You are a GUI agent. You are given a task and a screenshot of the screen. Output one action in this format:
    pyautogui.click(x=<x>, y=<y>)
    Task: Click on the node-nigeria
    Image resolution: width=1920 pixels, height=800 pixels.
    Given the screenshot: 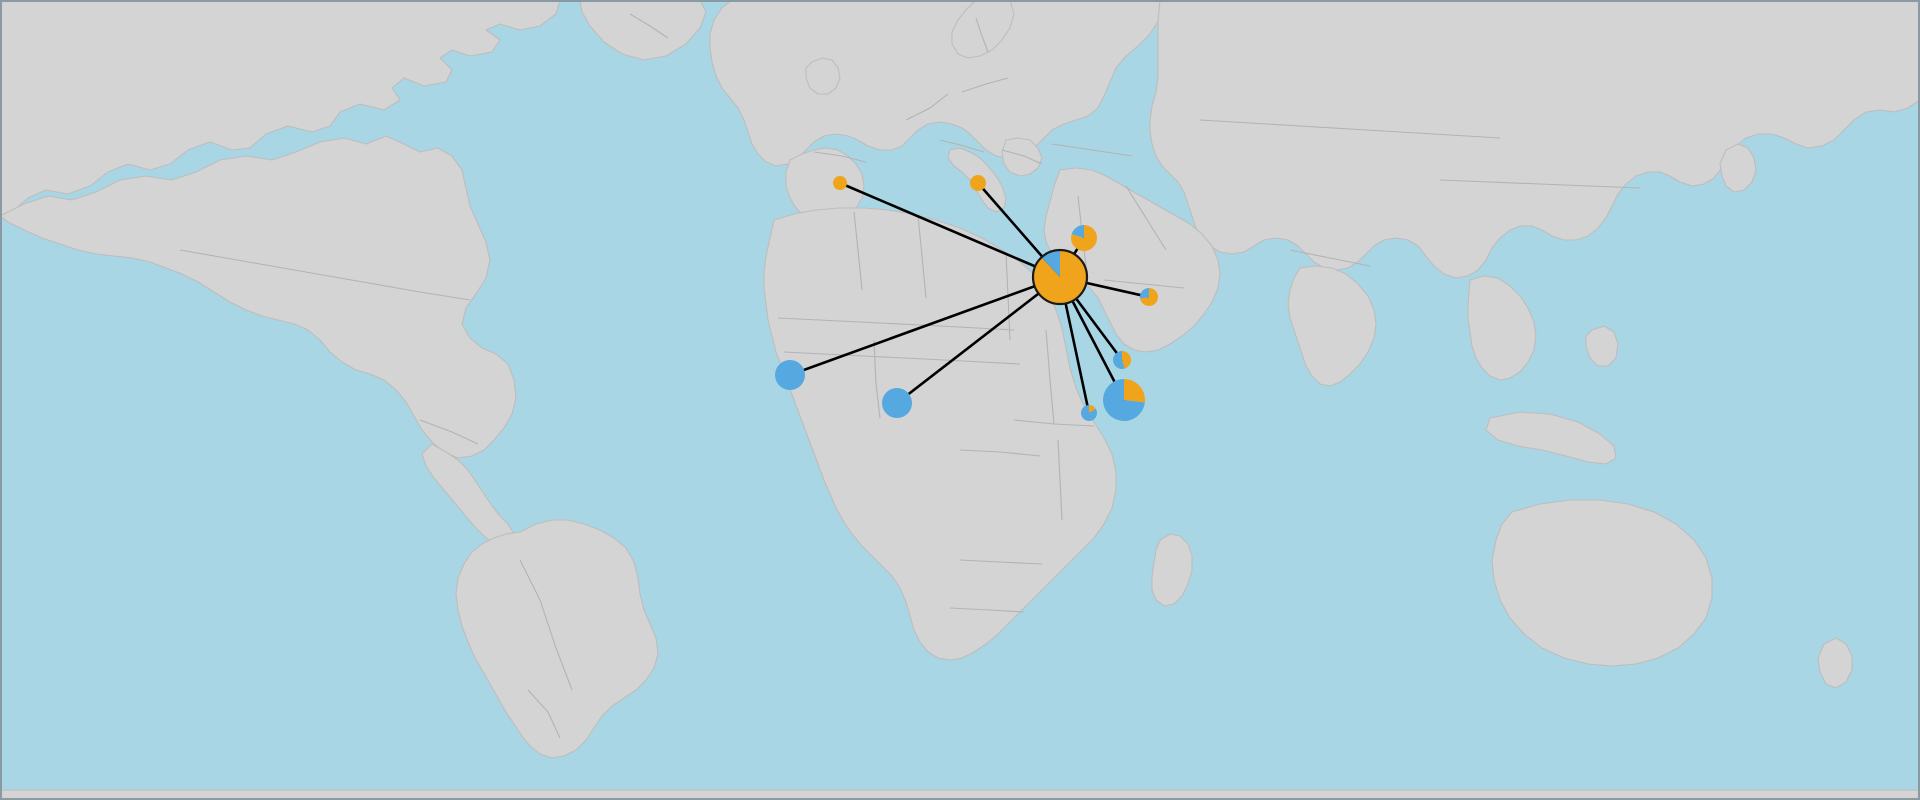 What is the action you would take?
    pyautogui.click(x=897, y=403)
    